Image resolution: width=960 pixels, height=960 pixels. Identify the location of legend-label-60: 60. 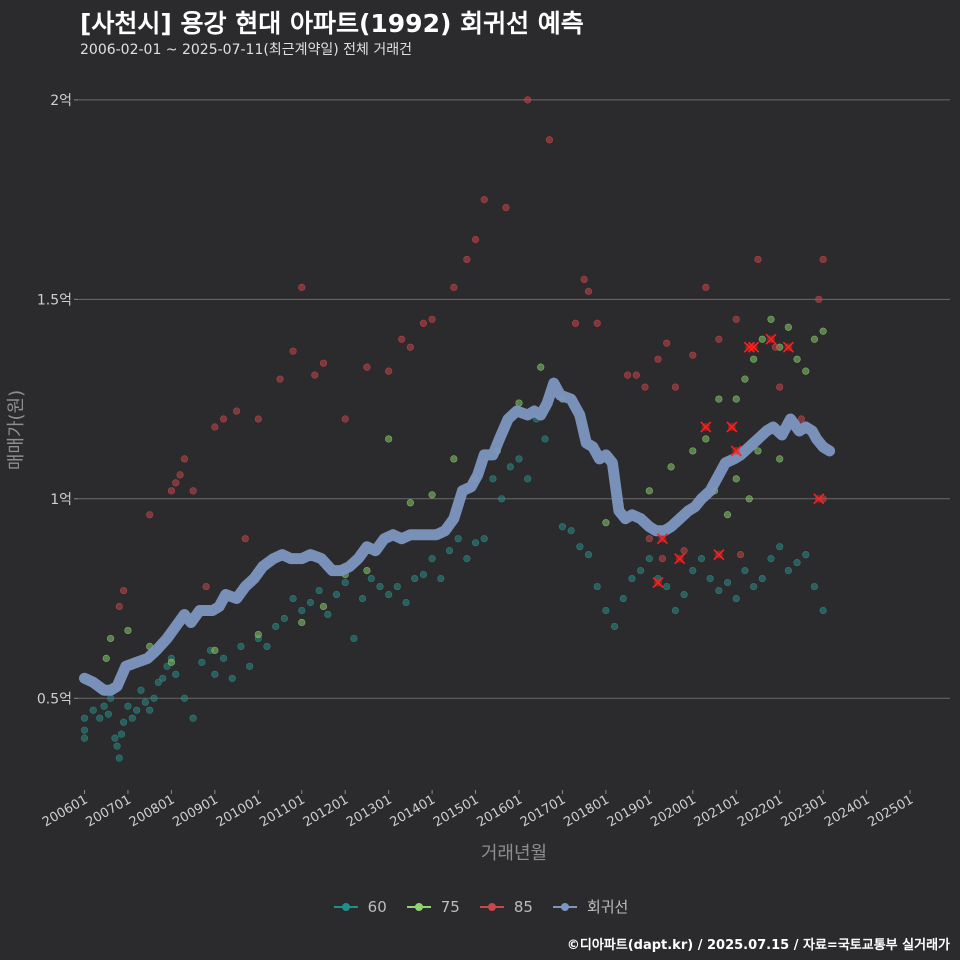
(377, 906).